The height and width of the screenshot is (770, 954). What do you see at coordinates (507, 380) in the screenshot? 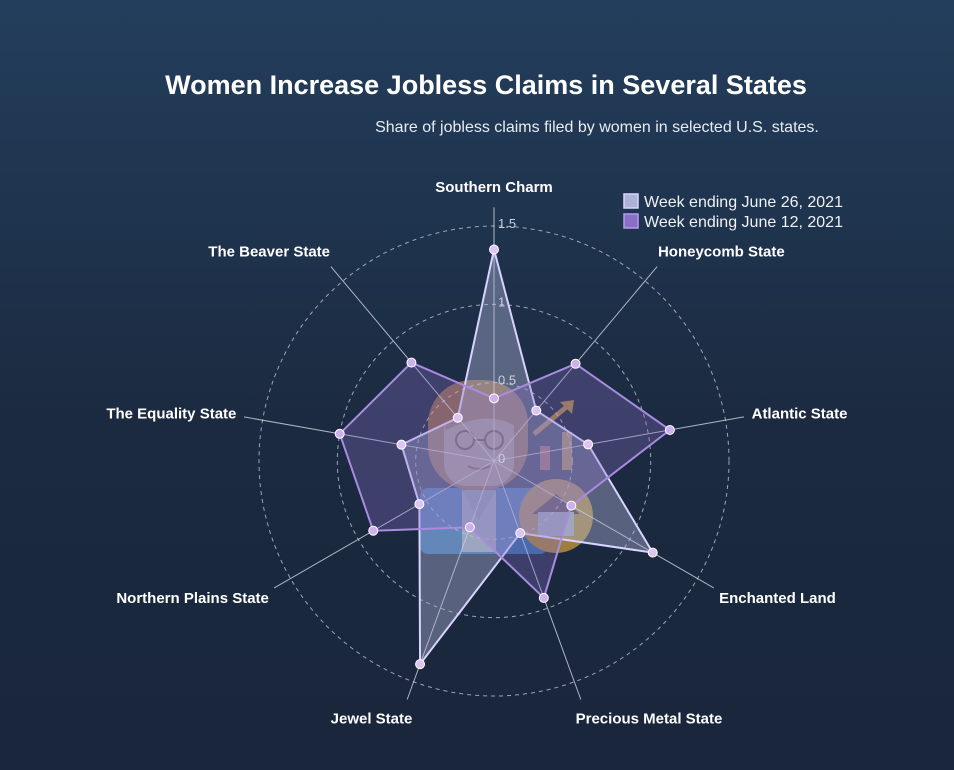
I see `tick-label: 0.5` at bounding box center [507, 380].